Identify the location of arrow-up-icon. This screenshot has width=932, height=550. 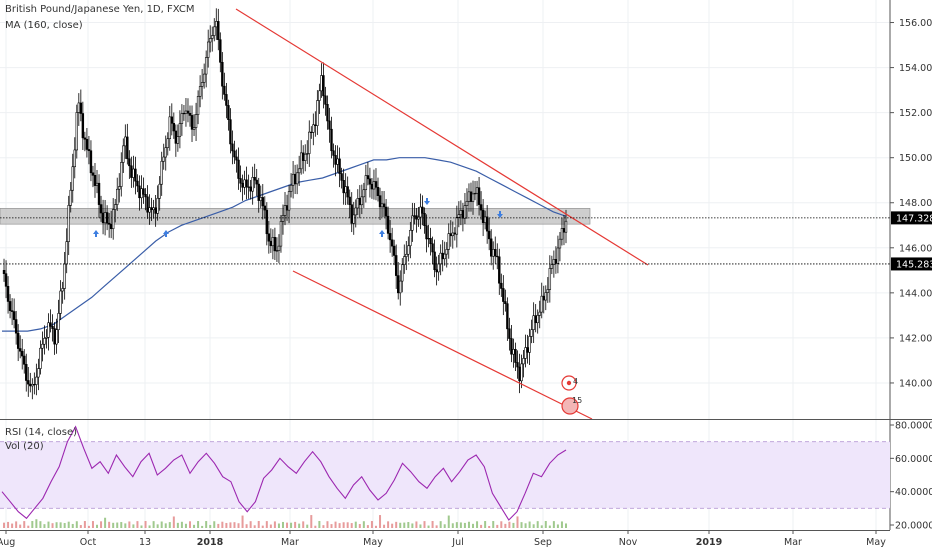
(96, 233).